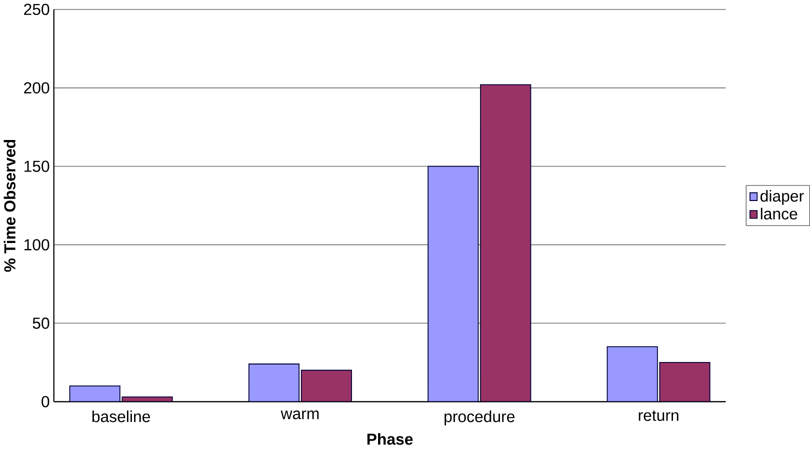  I want to click on x-tick-label: return, so click(658, 416).